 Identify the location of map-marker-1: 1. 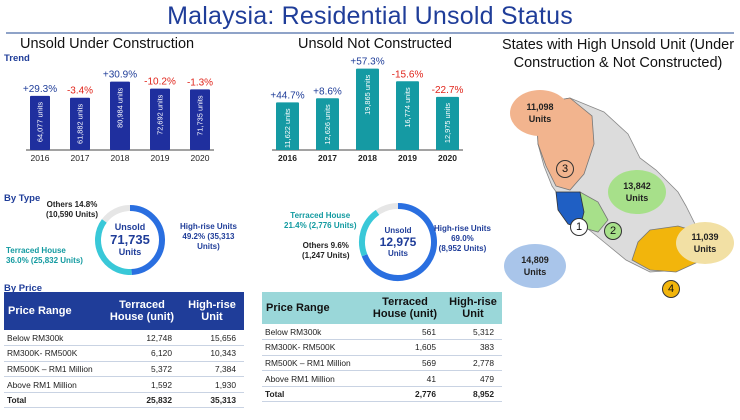
(579, 227).